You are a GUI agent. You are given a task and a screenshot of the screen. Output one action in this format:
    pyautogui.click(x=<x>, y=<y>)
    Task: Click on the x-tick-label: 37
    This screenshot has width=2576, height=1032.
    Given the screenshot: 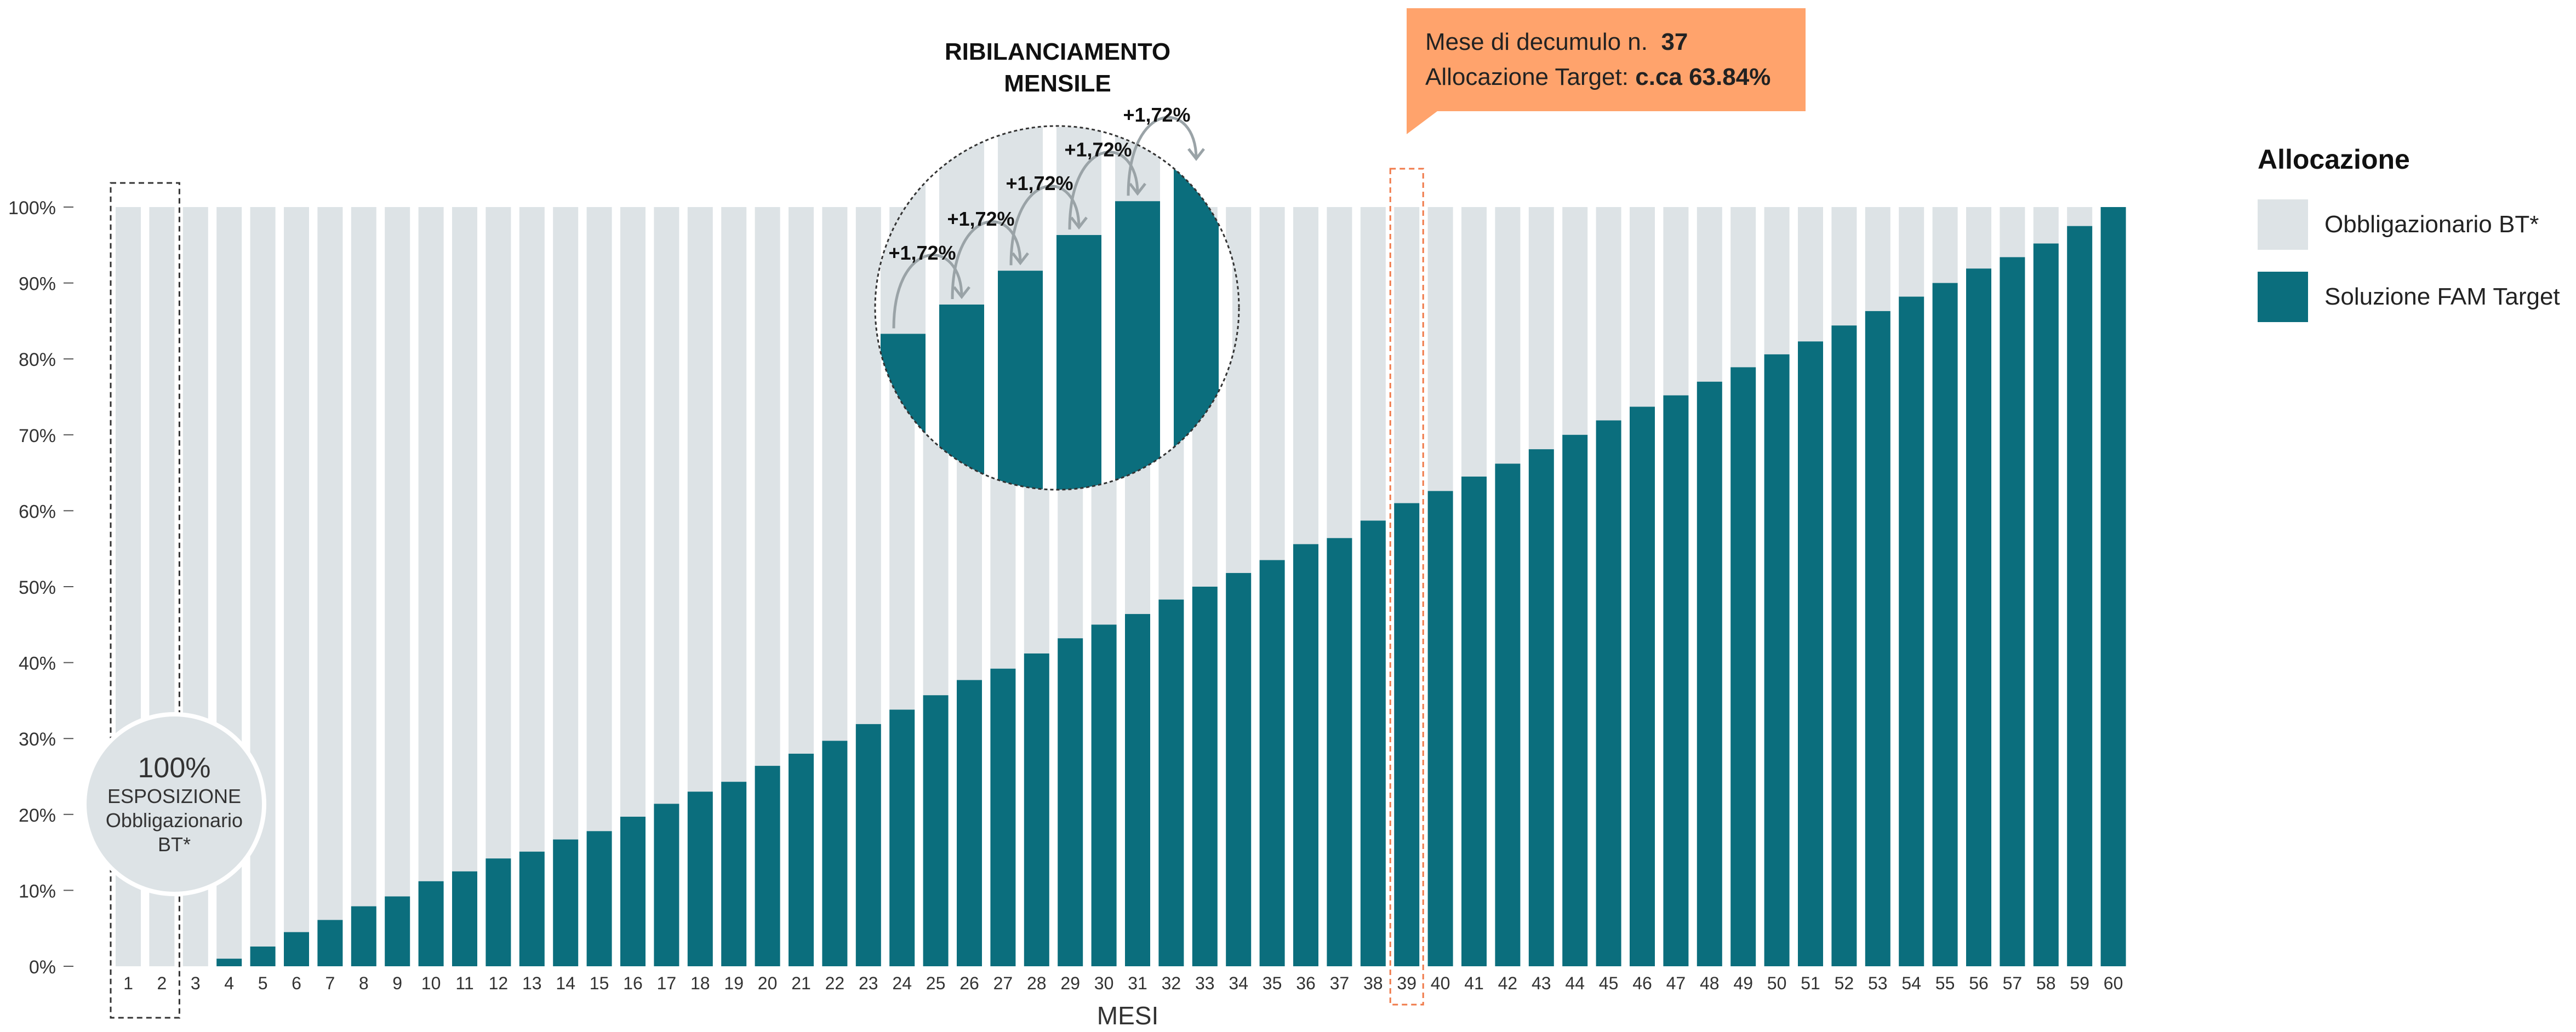 What is the action you would take?
    pyautogui.click(x=1340, y=983)
    